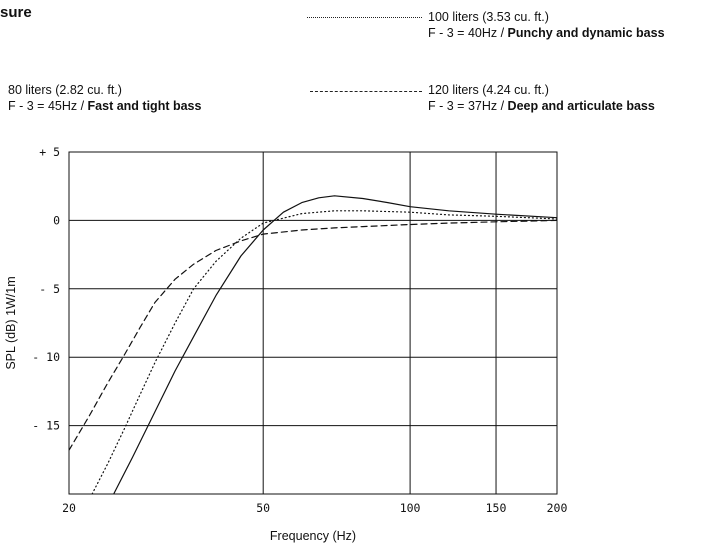 This screenshot has width=728, height=549. Describe the element at coordinates (49, 289) in the screenshot. I see `y-tick-label: - 5` at that location.